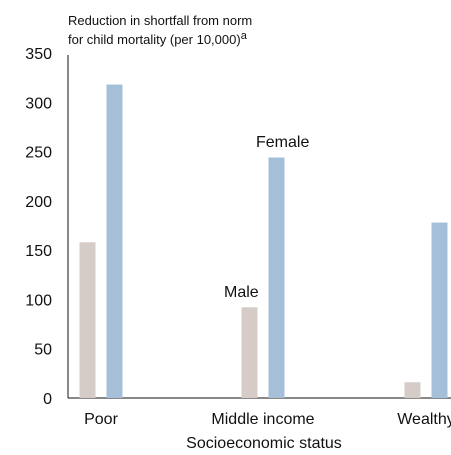 The width and height of the screenshot is (451, 455). What do you see at coordinates (43, 350) in the screenshot?
I see `y-tick-label: 50` at bounding box center [43, 350].